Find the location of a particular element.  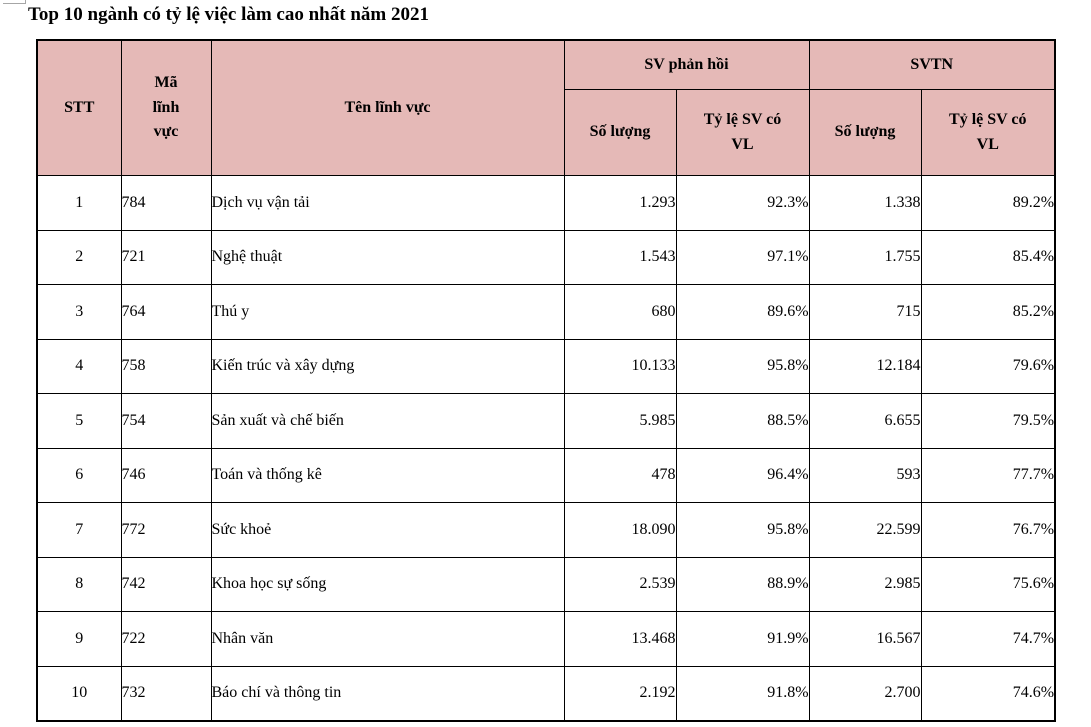

header-group-respondents: SV phản hồi is located at coordinates (686, 65).